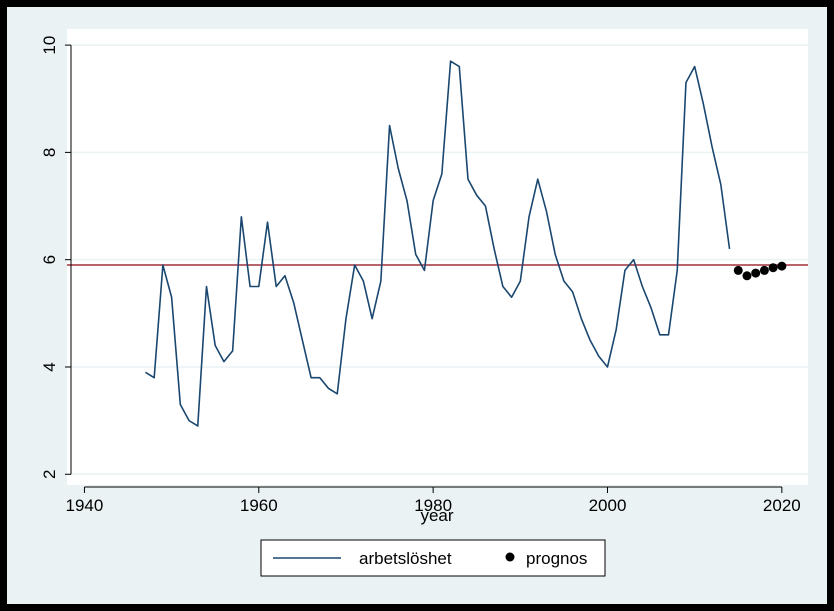 This screenshot has height=611, width=834. Describe the element at coordinates (782, 266) in the screenshot. I see `series-point-prognos-2020` at that location.